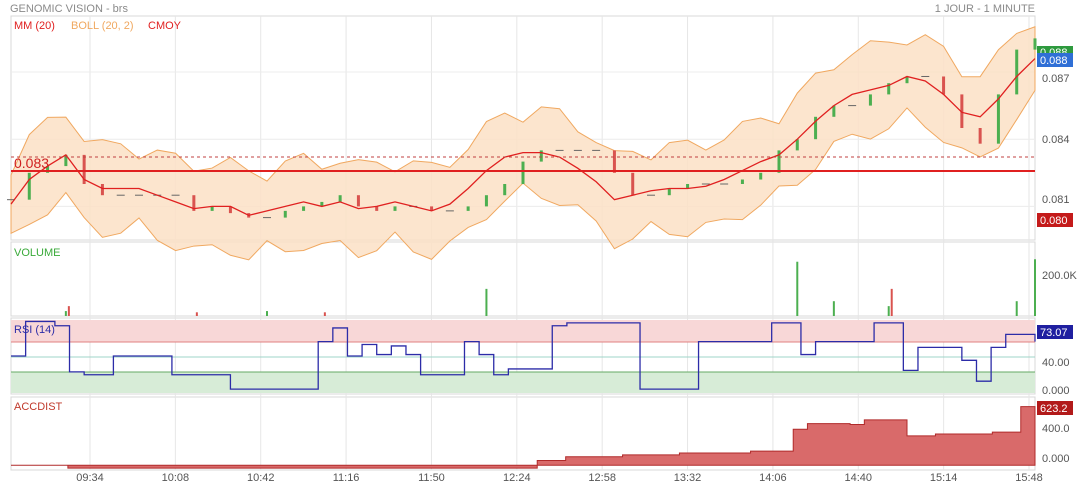 The width and height of the screenshot is (1081, 485). I want to click on legend-cmoy: CMOY, so click(165, 26).